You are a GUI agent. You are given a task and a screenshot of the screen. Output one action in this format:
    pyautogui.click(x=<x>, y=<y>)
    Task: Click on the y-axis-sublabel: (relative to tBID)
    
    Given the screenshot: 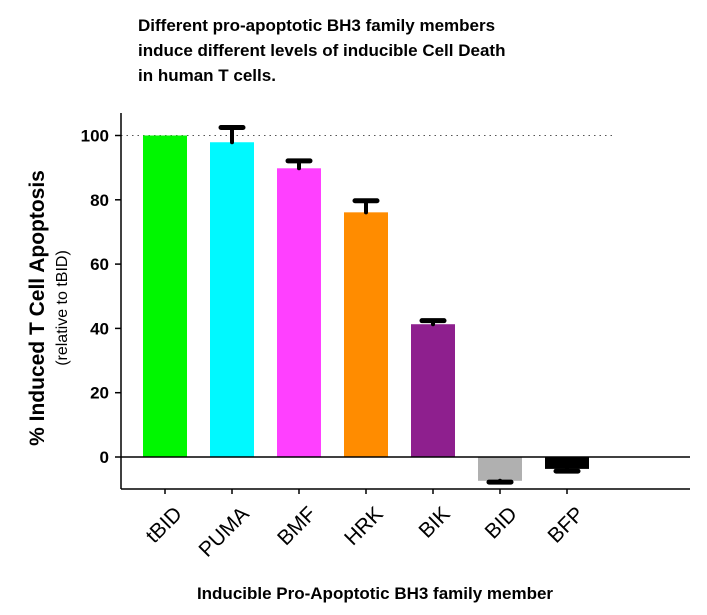 What is the action you would take?
    pyautogui.click(x=62, y=308)
    